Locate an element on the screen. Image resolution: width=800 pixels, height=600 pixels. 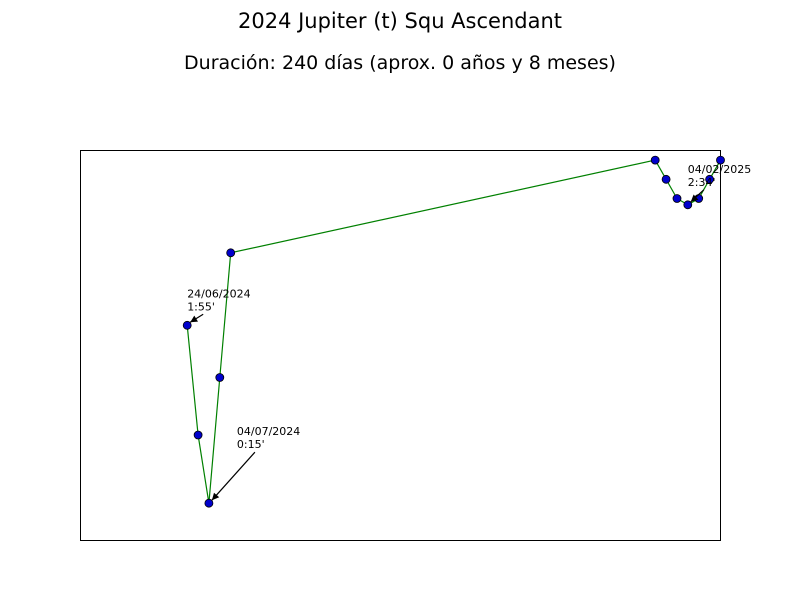
annotation-arrow is located at coordinates (233, 476).